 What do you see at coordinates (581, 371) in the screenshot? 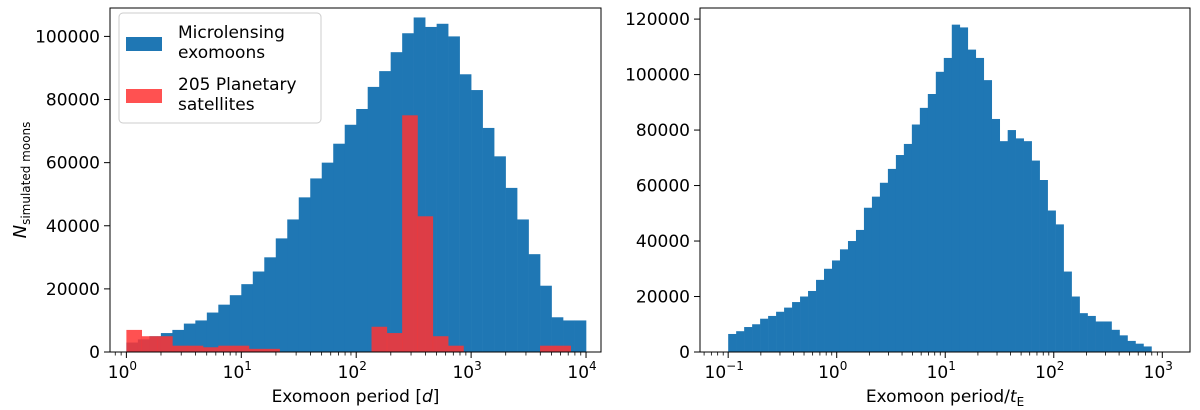
I see `left-x-tick-label-4: 10⁴` at bounding box center [581, 371].